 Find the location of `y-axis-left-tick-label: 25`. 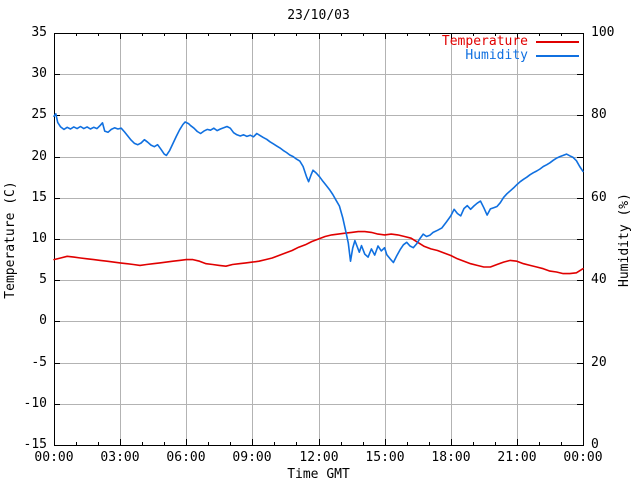

y-axis-left-tick-label: 25 is located at coordinates (39, 114).